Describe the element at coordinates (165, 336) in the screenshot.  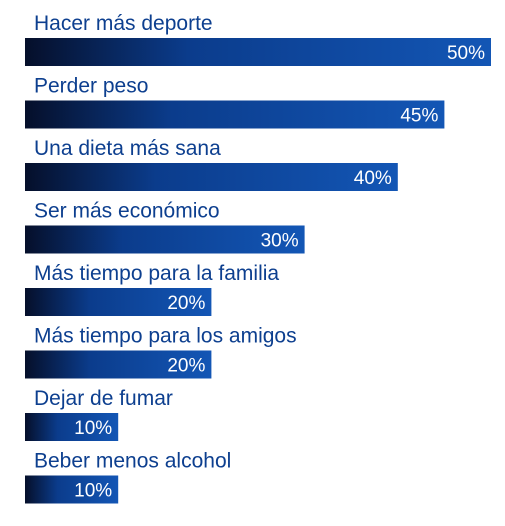
I see `category-label: Más tiempo para los amigos` at that location.